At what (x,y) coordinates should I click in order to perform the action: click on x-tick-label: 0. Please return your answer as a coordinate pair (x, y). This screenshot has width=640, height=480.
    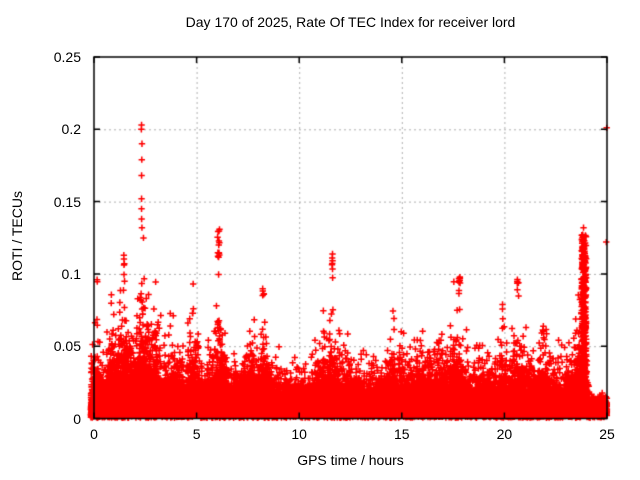
    Looking at the image, I should click on (94, 434).